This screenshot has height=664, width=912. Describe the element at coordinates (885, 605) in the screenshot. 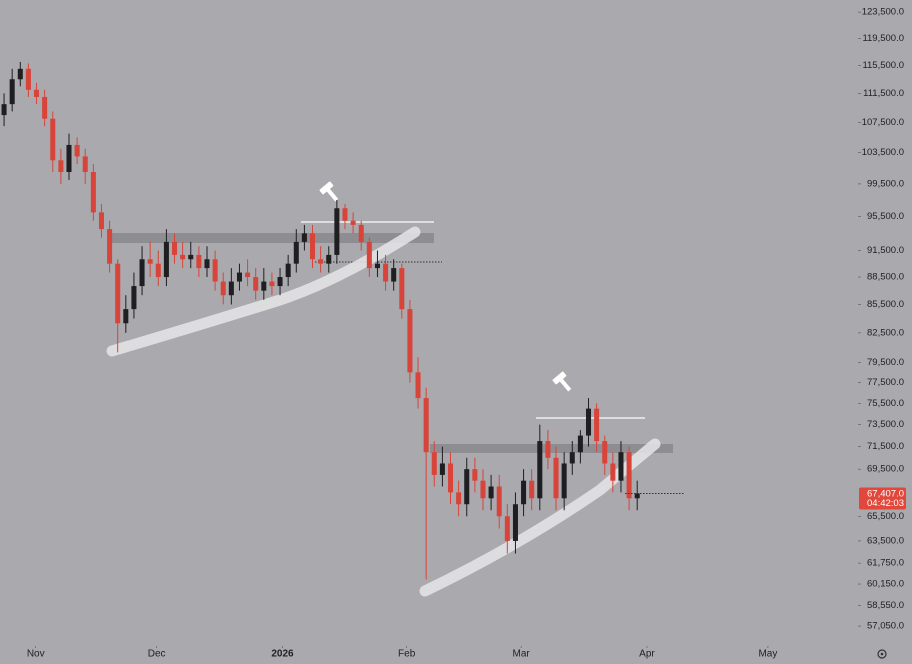

I see `y-tick-label: 58,550.0` at that location.